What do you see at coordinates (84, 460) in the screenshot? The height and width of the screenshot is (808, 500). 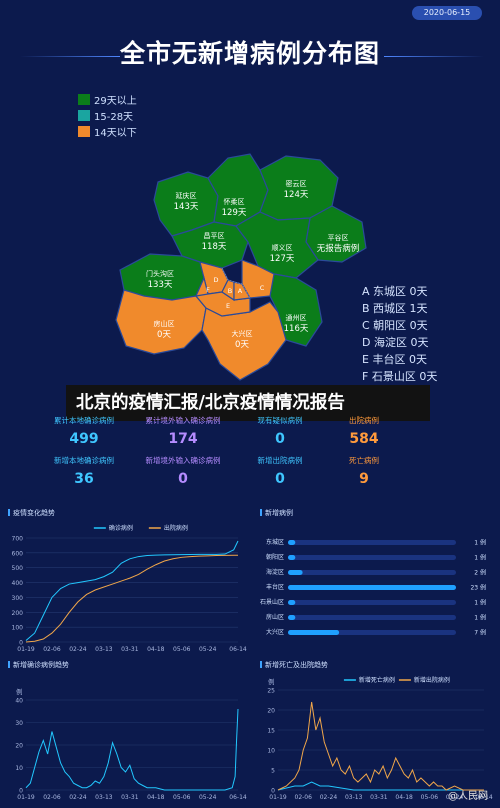 I see `stat-label: 新增本地确诊病例` at bounding box center [84, 460].